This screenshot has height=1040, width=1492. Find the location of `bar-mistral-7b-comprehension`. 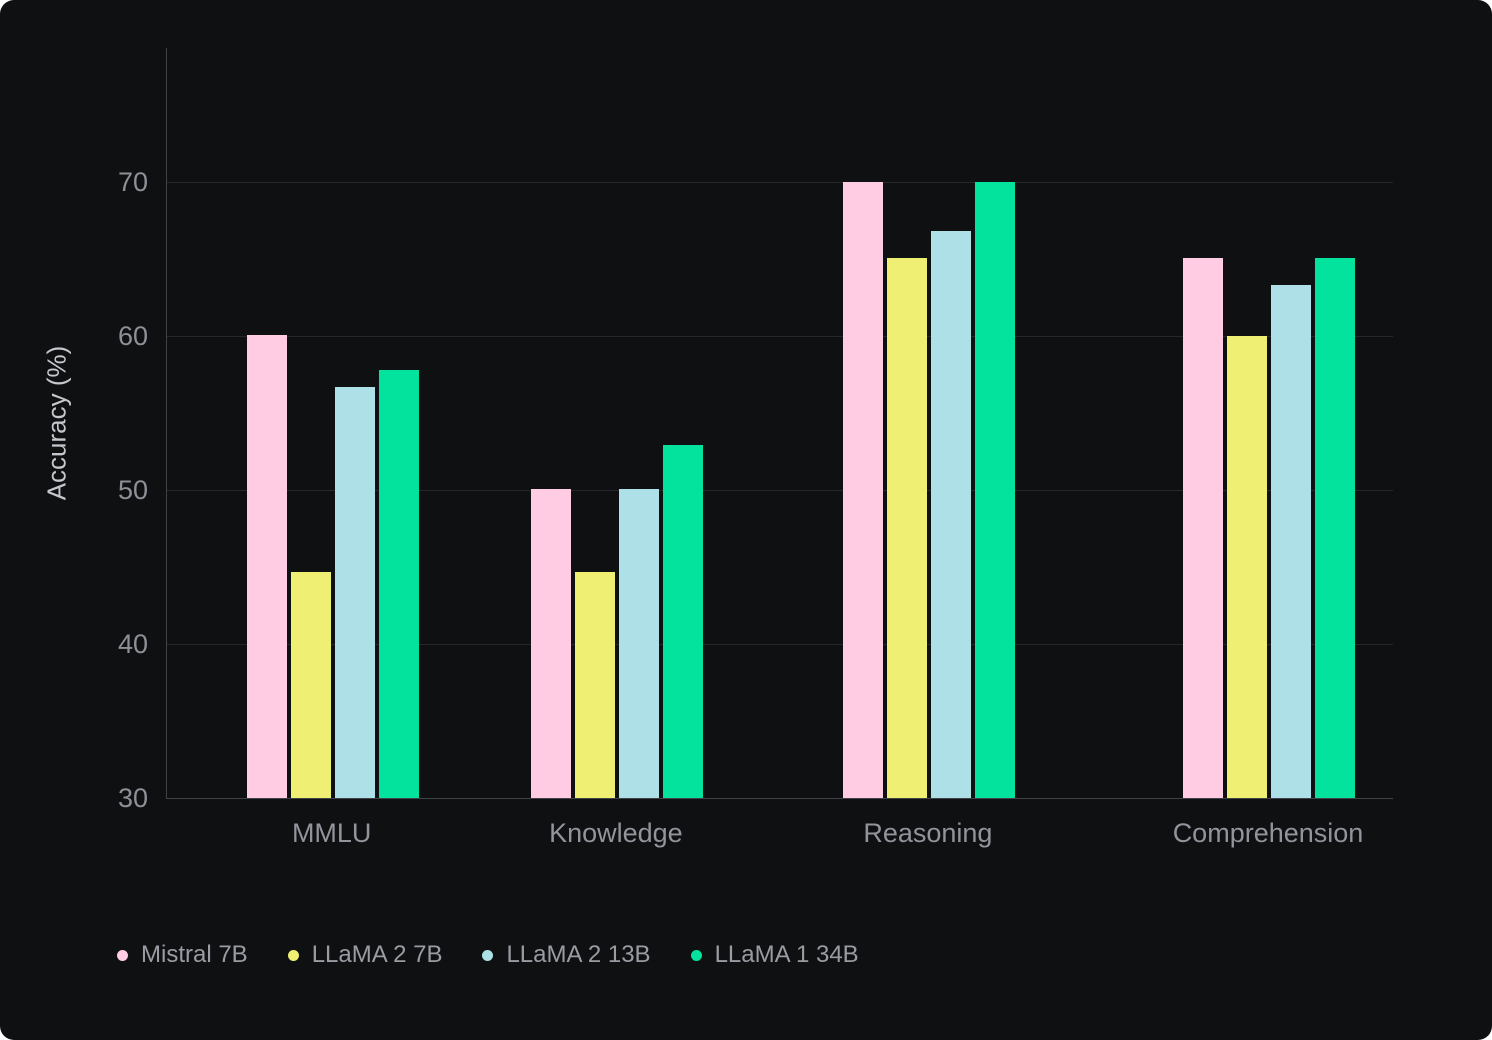

bar-mistral-7b-comprehension is located at coordinates (1203, 527).